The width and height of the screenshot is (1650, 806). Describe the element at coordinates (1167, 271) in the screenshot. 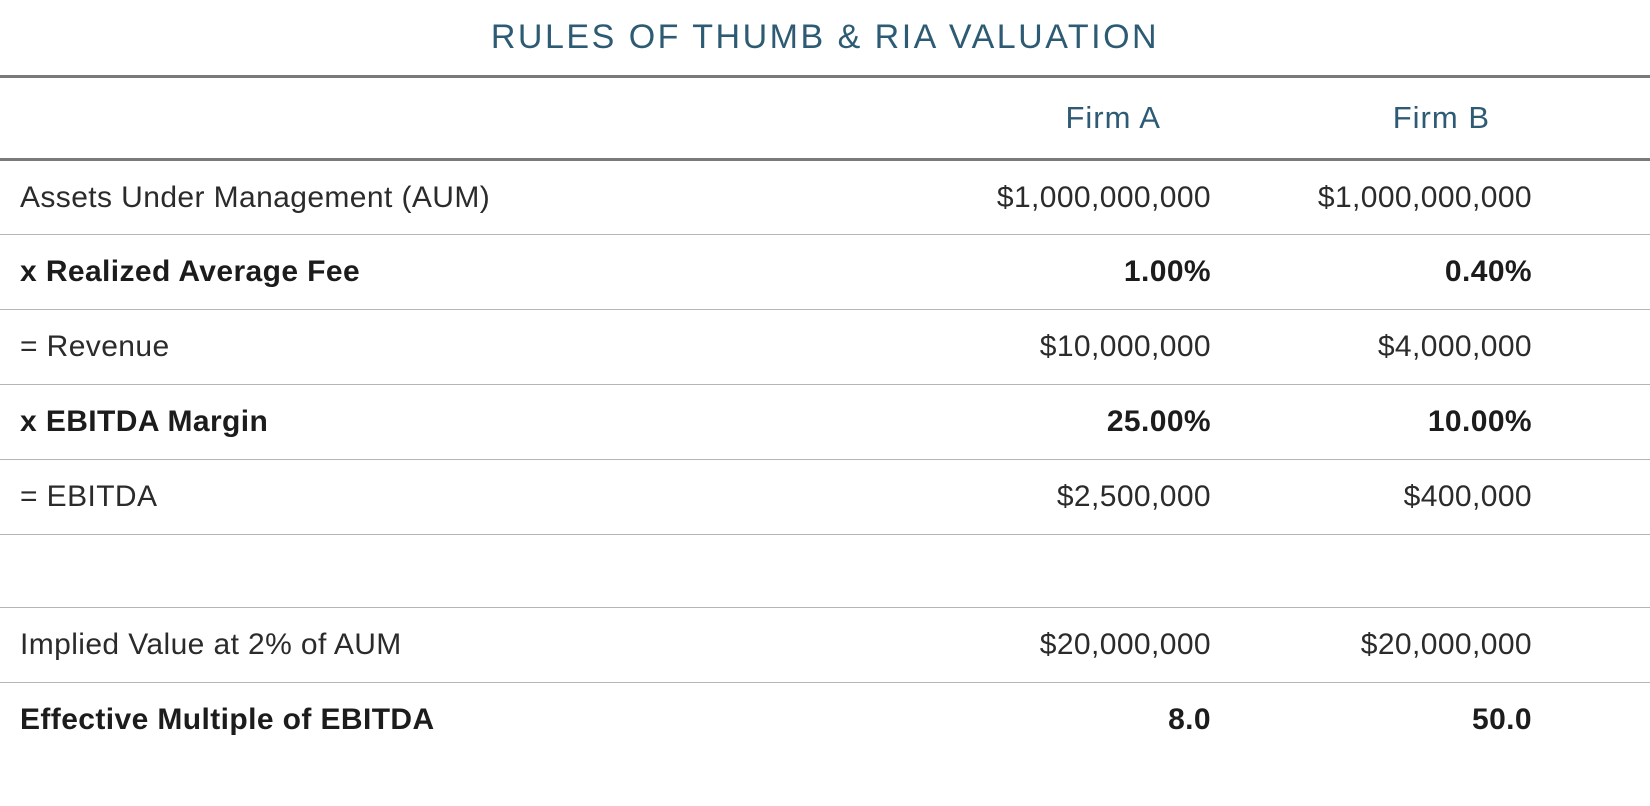

I see `firm-a-value: 1.00%` at that location.